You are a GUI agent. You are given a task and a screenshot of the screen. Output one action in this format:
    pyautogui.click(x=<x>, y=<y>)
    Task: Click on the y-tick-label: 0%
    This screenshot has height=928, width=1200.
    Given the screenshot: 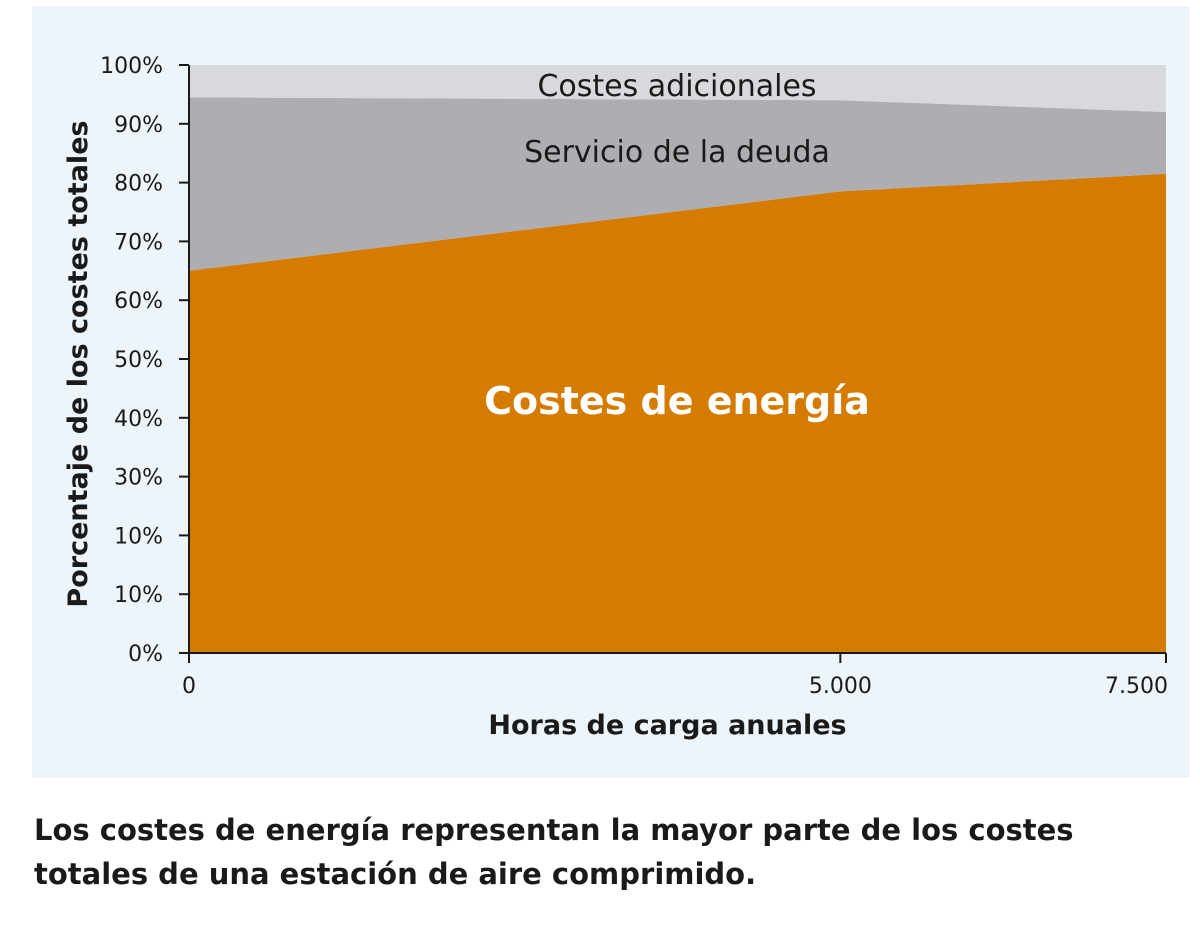 What is the action you would take?
    pyautogui.click(x=145, y=654)
    